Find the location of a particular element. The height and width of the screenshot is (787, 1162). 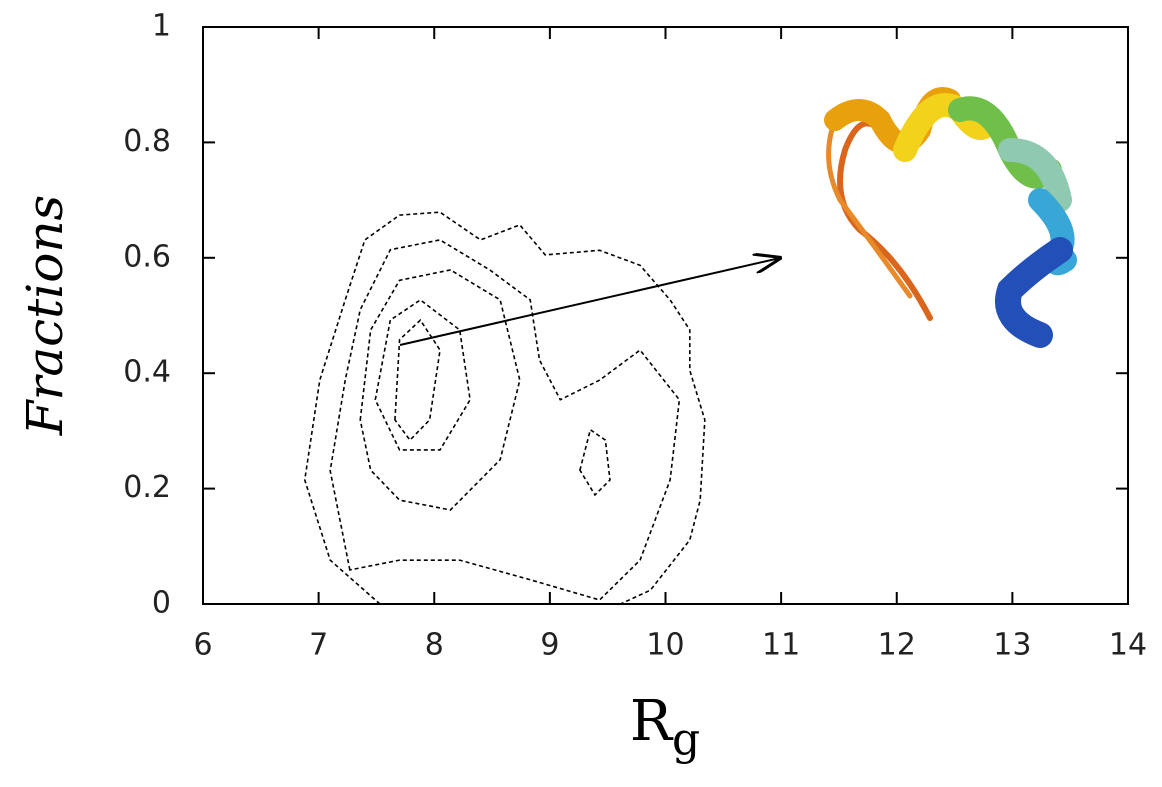

x-label: R is located at coordinates (652, 721).